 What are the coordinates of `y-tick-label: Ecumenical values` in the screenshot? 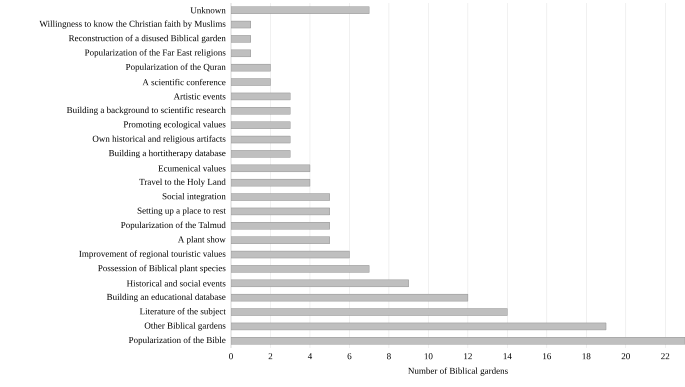 It's located at (192, 168).